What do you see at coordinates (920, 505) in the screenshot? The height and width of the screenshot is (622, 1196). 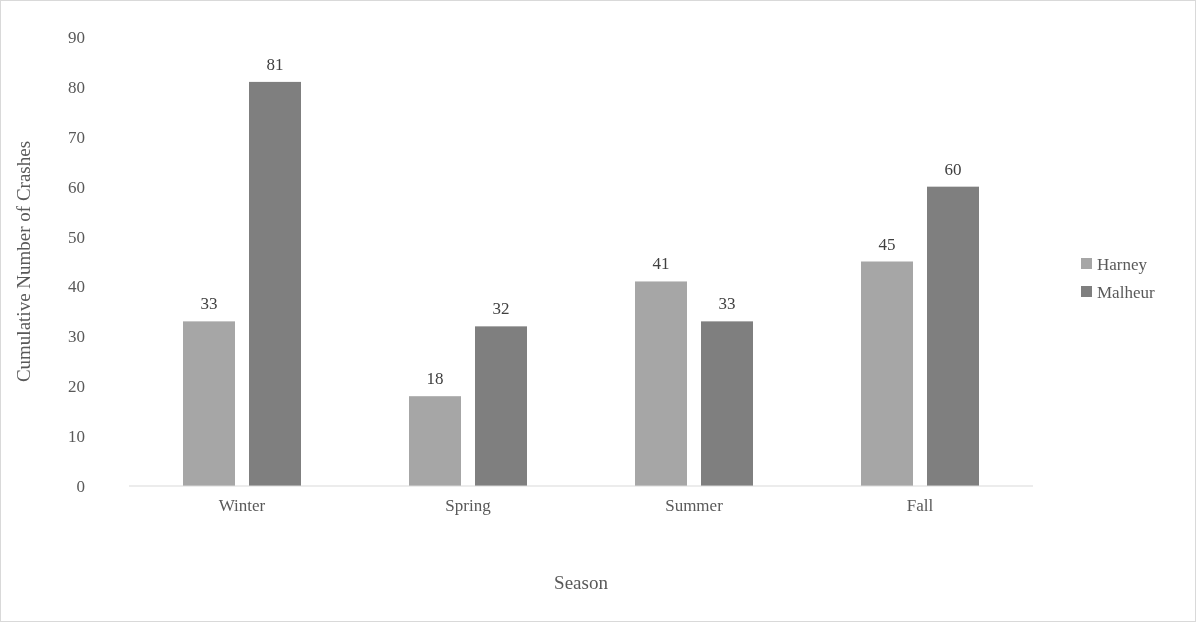 I see `x-tick-label: Fall` at bounding box center [920, 505].